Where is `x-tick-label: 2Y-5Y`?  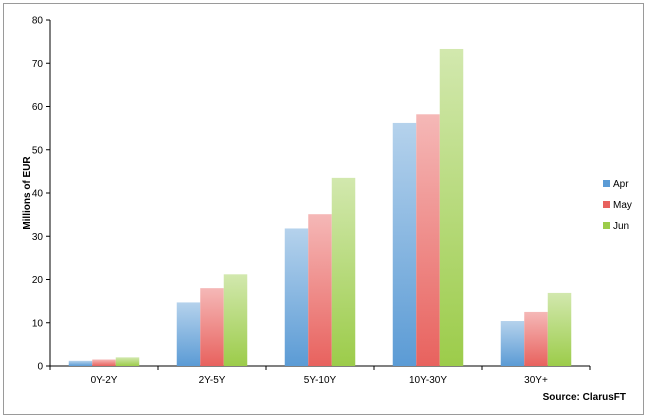 x-tick-label: 2Y-5Y is located at coordinates (212, 380).